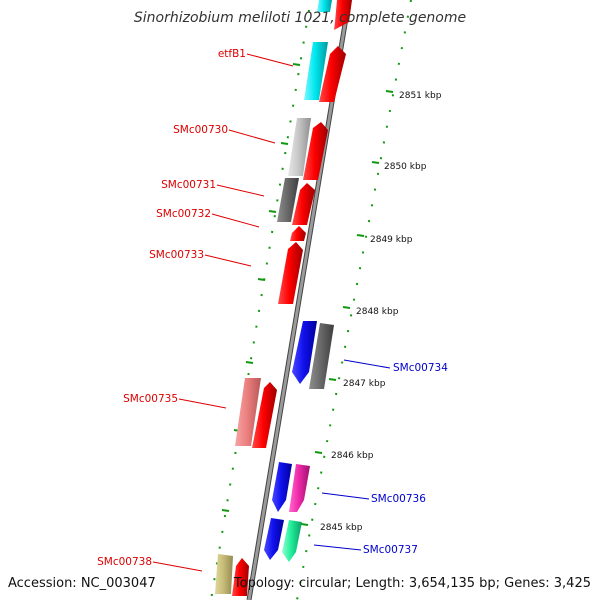 The image size is (600, 600). Describe the element at coordinates (304, 352) in the screenshot. I see `gene-arrow-SMc00734` at that location.